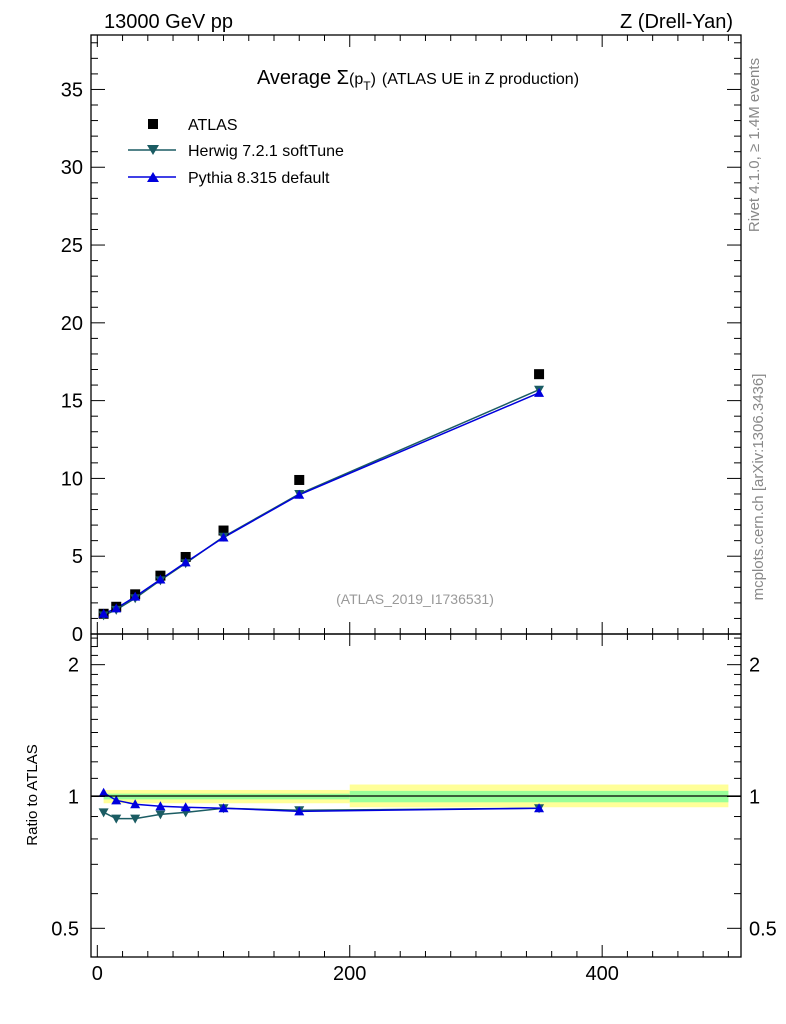 This screenshot has height=1024, width=786. I want to click on rivet-version-label: Rivet 4.1.0, ≥ 1.4M events, so click(754, 145).